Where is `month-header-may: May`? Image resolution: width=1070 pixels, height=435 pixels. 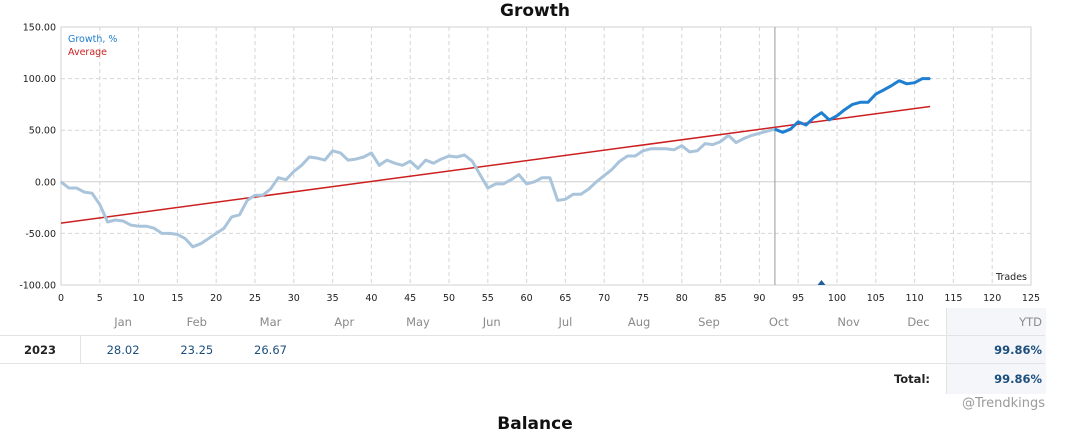 month-header-may: May is located at coordinates (418, 321).